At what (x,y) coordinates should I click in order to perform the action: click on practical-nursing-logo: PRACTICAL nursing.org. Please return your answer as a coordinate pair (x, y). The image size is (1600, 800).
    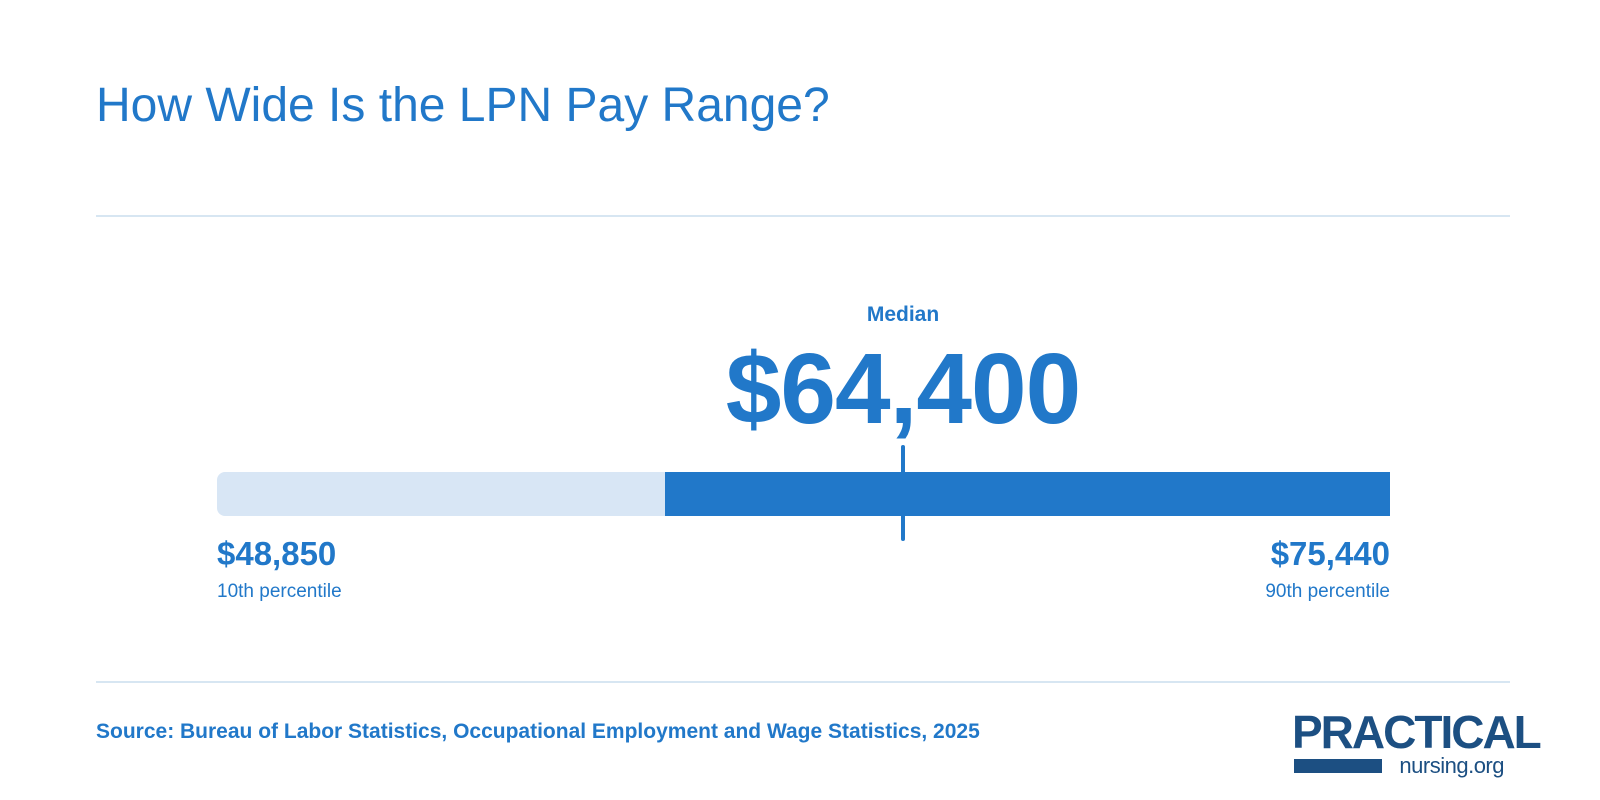
    Looking at the image, I should click on (1417, 743).